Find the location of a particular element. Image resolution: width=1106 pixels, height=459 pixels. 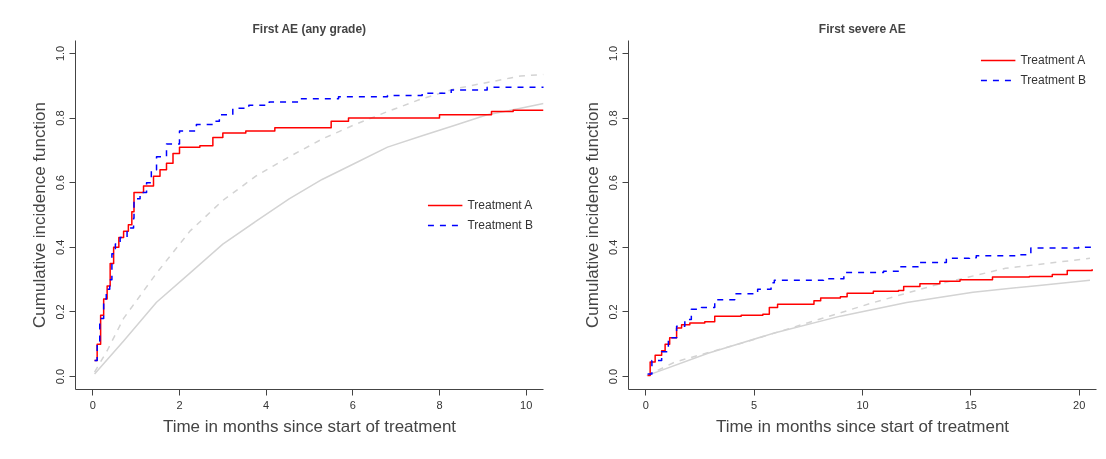

x-tick-label: 6 is located at coordinates (352, 404).